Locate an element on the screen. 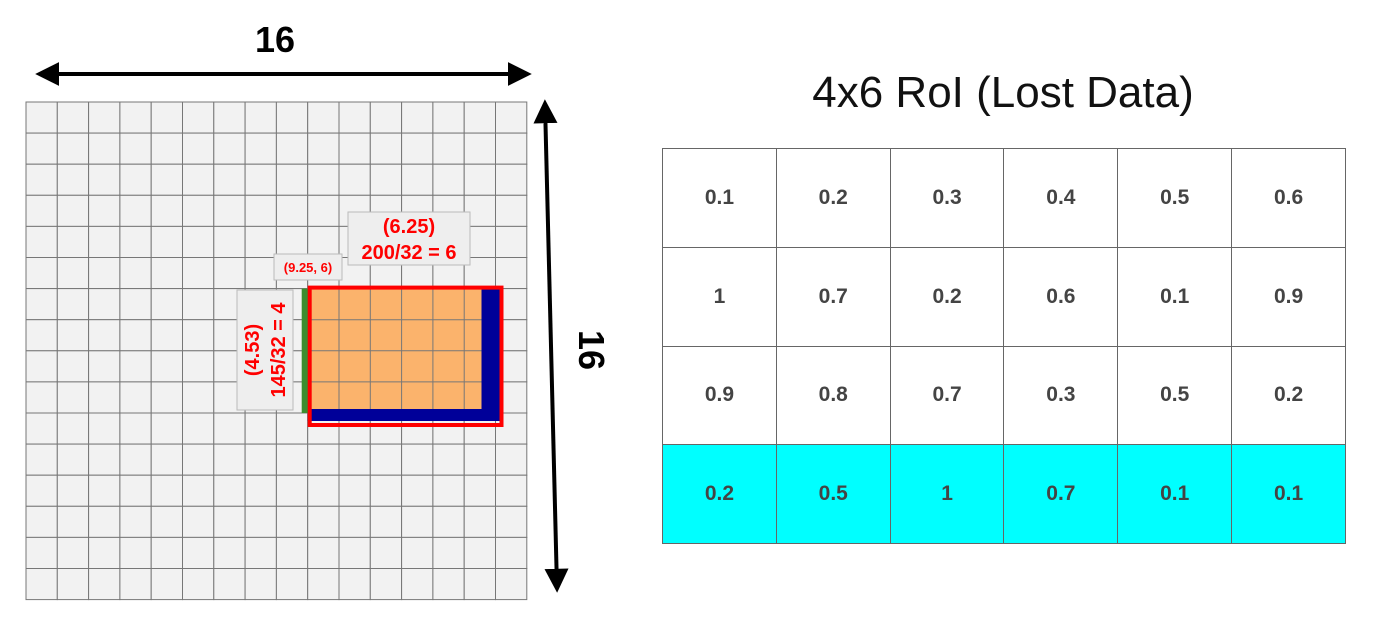  height-calc-formula: 145/32 = 4 is located at coordinates (279, 350).